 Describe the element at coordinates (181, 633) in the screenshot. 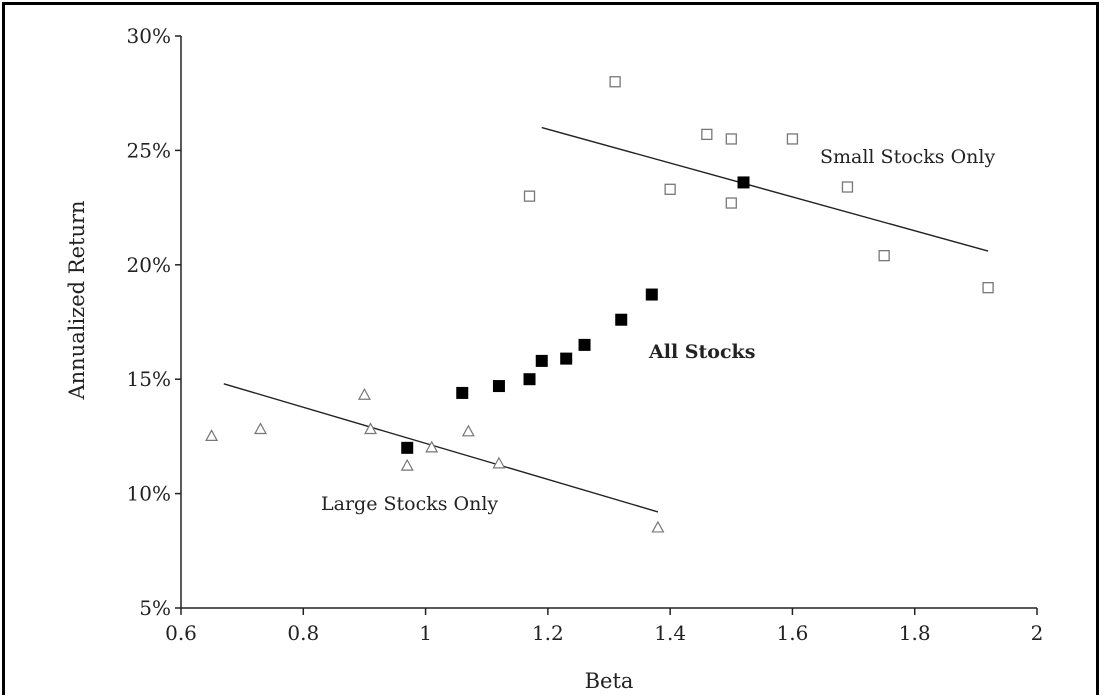

I see `x-tick-label: 0.6` at that location.